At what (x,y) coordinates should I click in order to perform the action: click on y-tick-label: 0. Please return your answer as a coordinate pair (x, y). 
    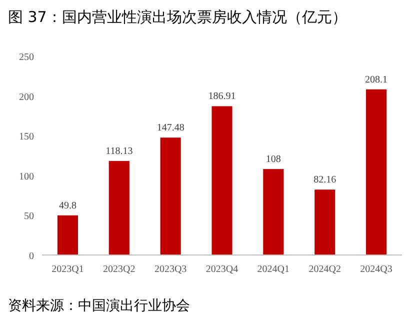
    Looking at the image, I should click on (31, 256).